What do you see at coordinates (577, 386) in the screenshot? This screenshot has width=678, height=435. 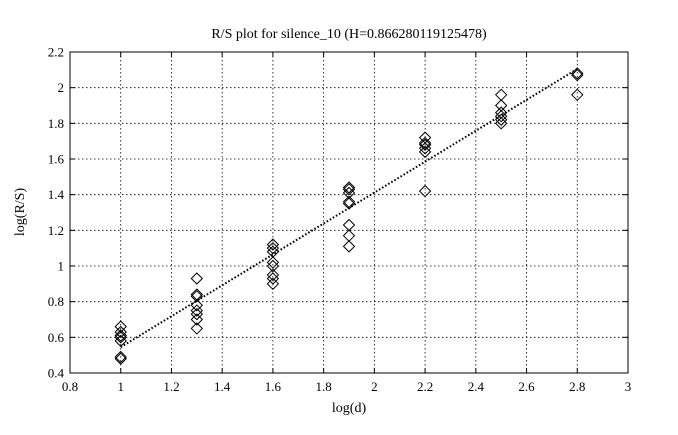 I see `x-tick-label: 2.8` at bounding box center [577, 386].